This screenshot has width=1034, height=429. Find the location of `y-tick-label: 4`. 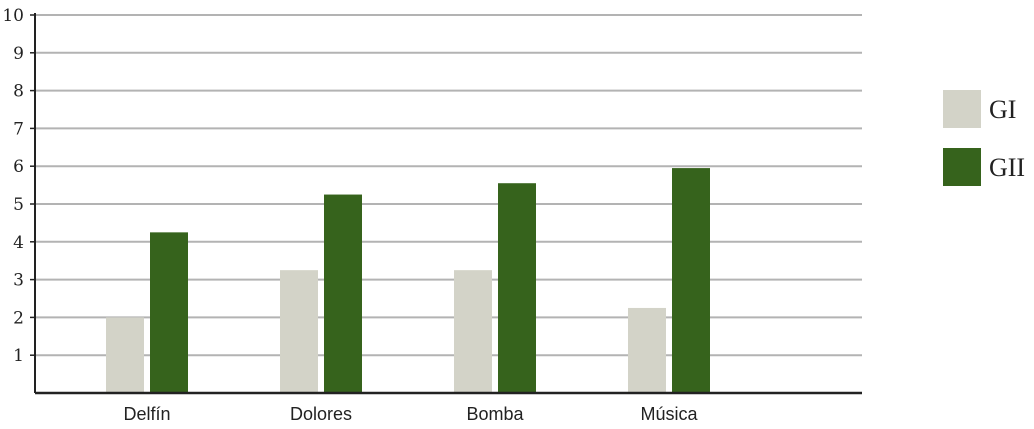

y-tick-label: 4 is located at coordinates (18, 243).